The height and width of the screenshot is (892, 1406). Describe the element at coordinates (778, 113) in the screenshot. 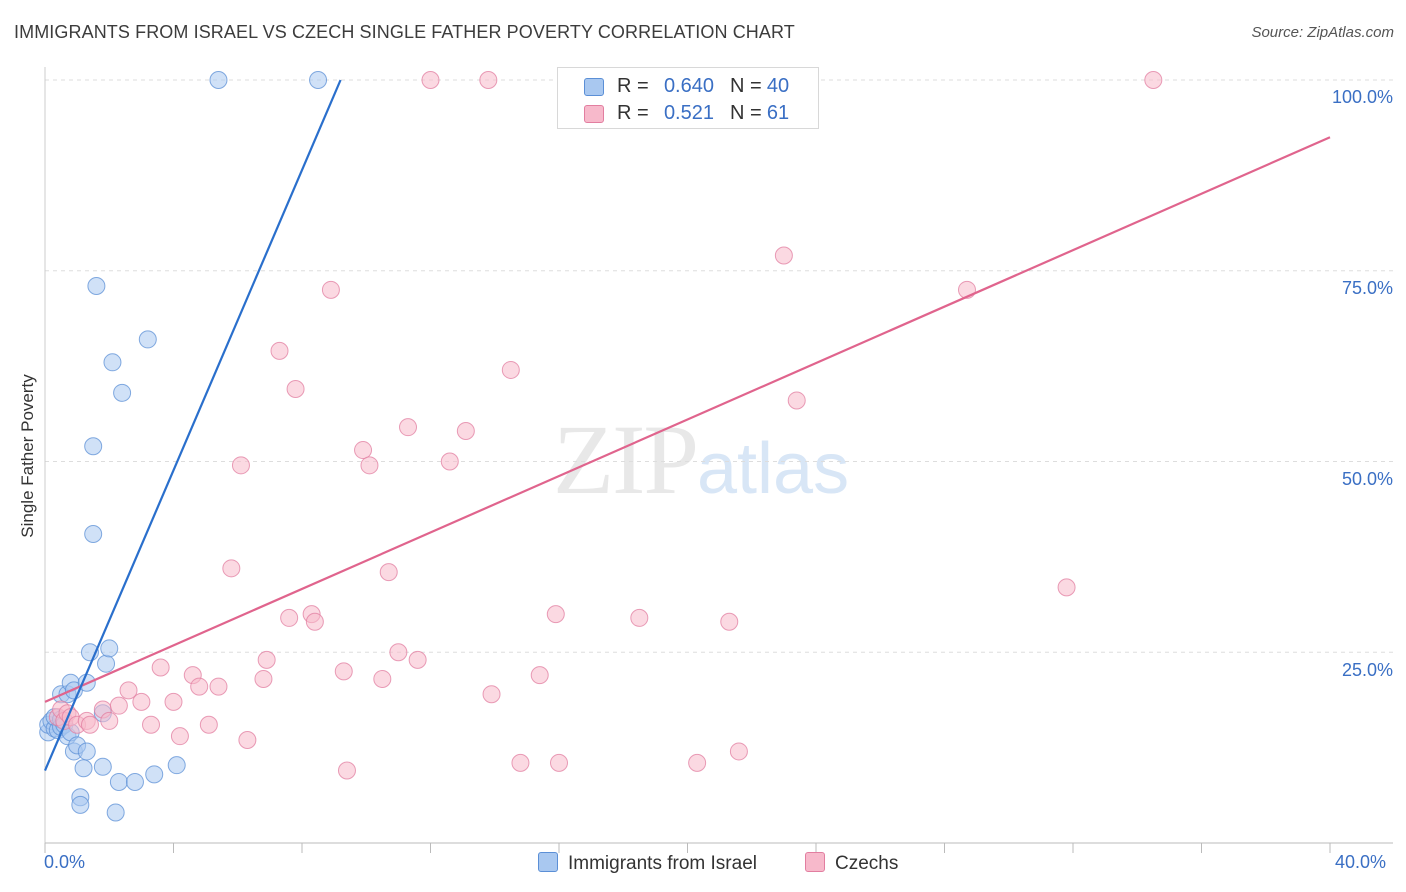

I see `n-value: 61` at that location.